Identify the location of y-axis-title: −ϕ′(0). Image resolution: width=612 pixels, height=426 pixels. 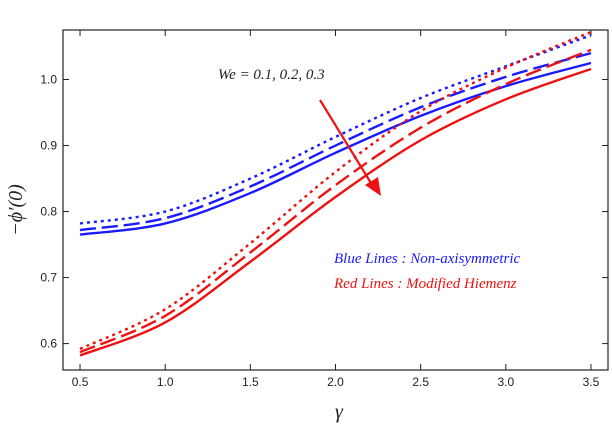
(16, 210).